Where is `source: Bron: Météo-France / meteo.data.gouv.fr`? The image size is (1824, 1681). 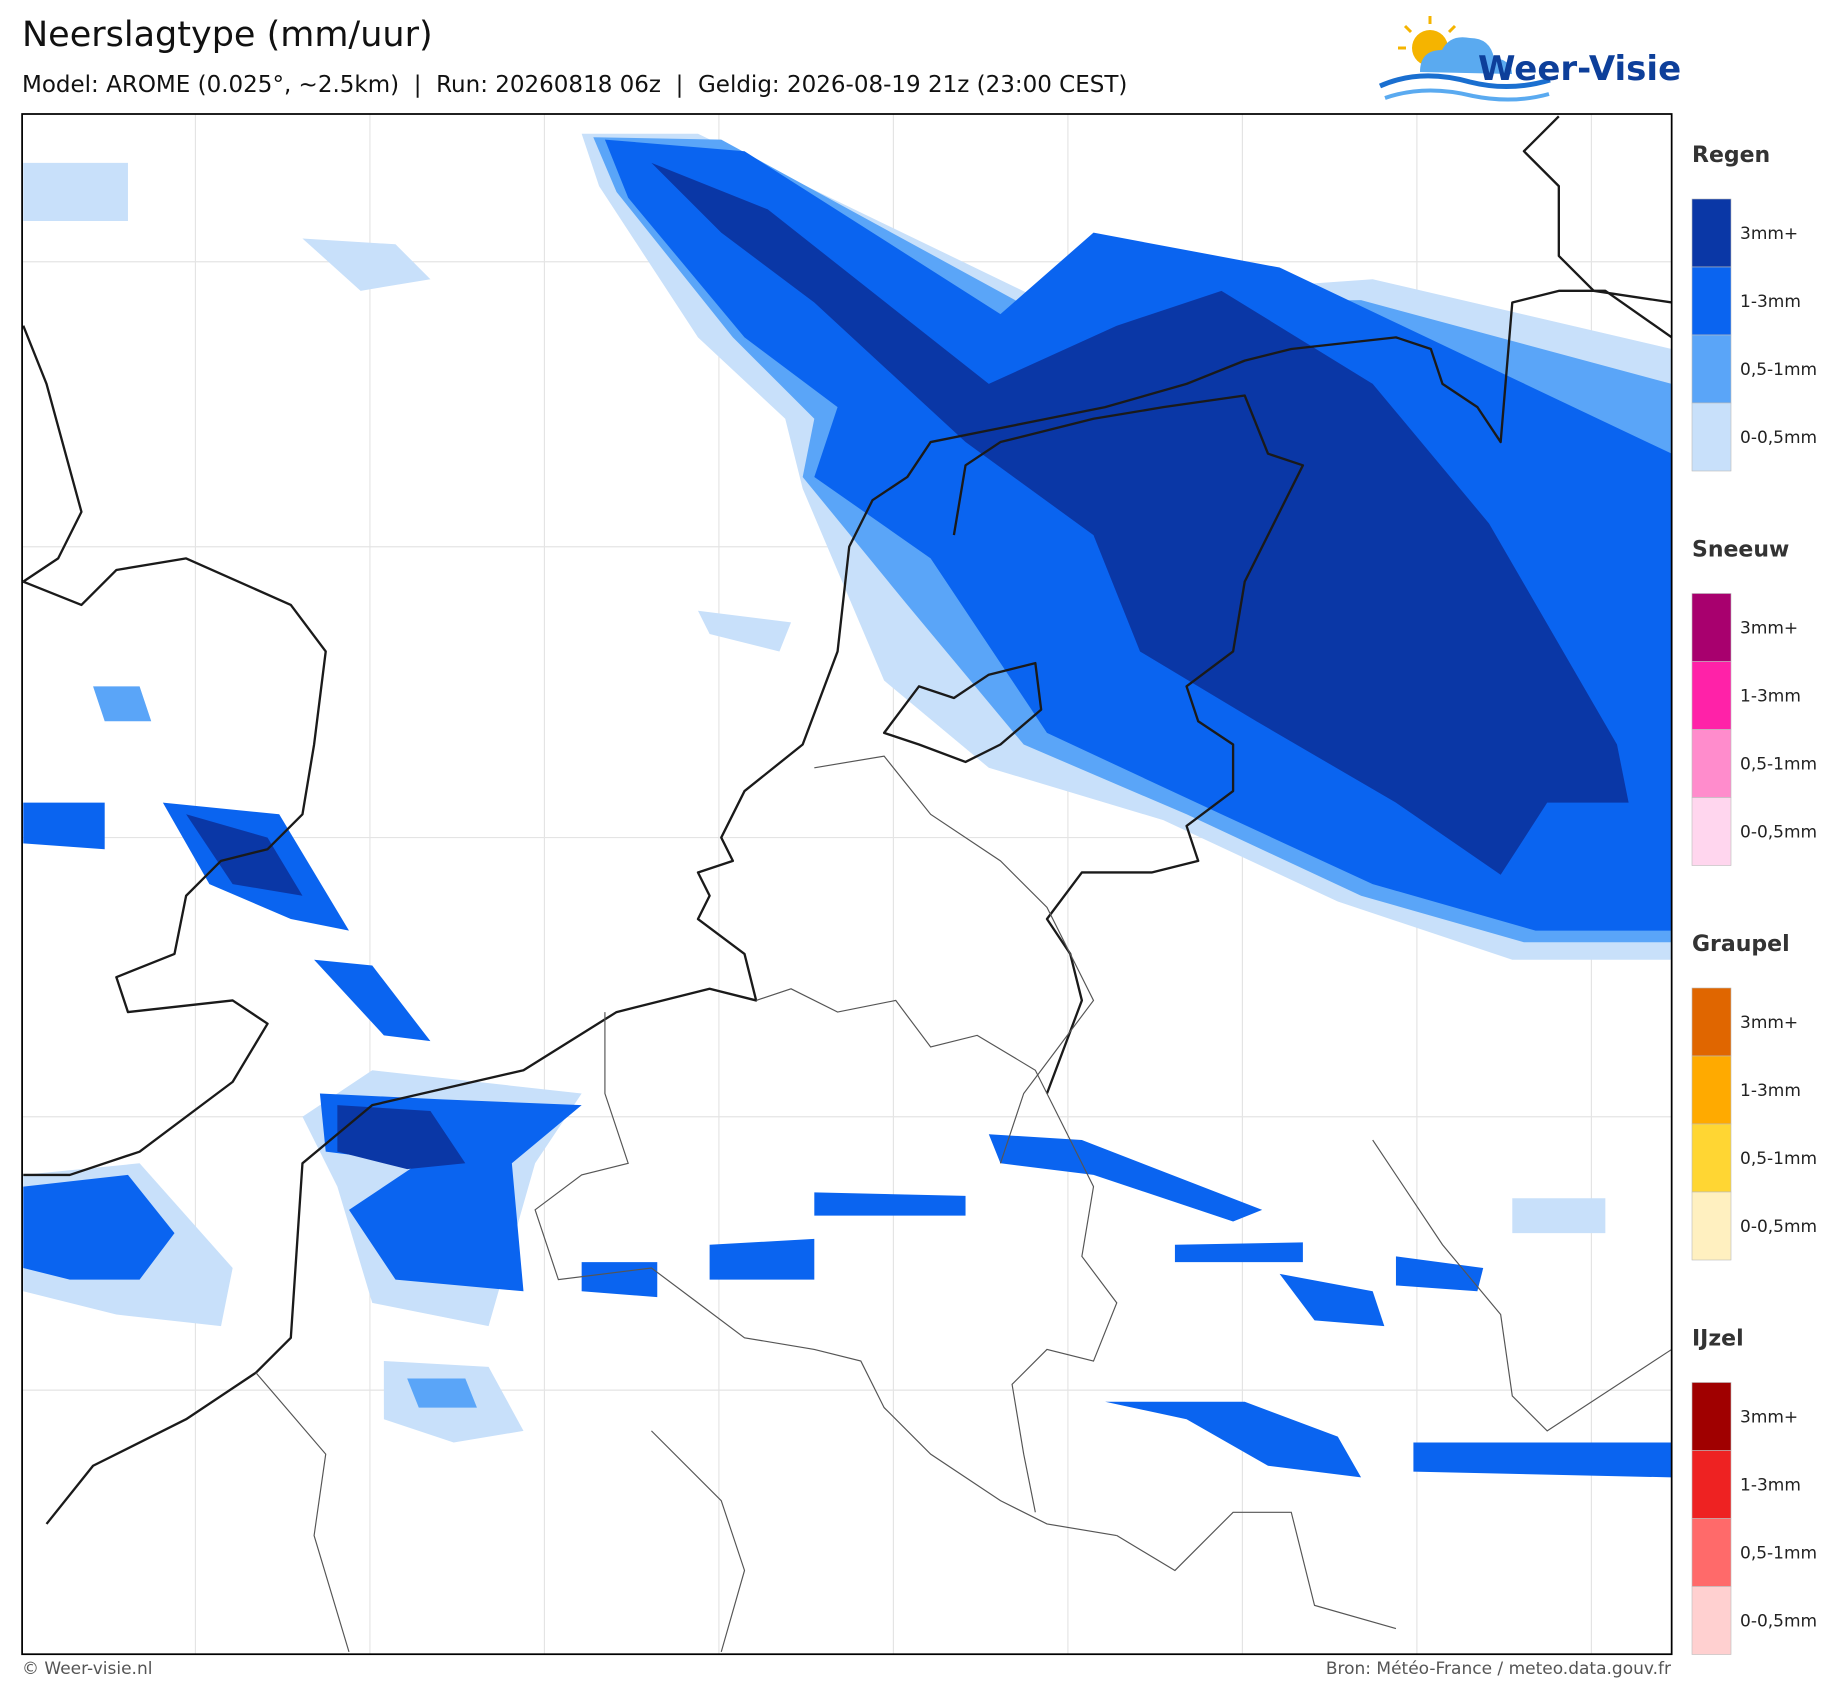
source: Bron: Météo-France / meteo.data.gouv.fr is located at coordinates (1498, 1669).